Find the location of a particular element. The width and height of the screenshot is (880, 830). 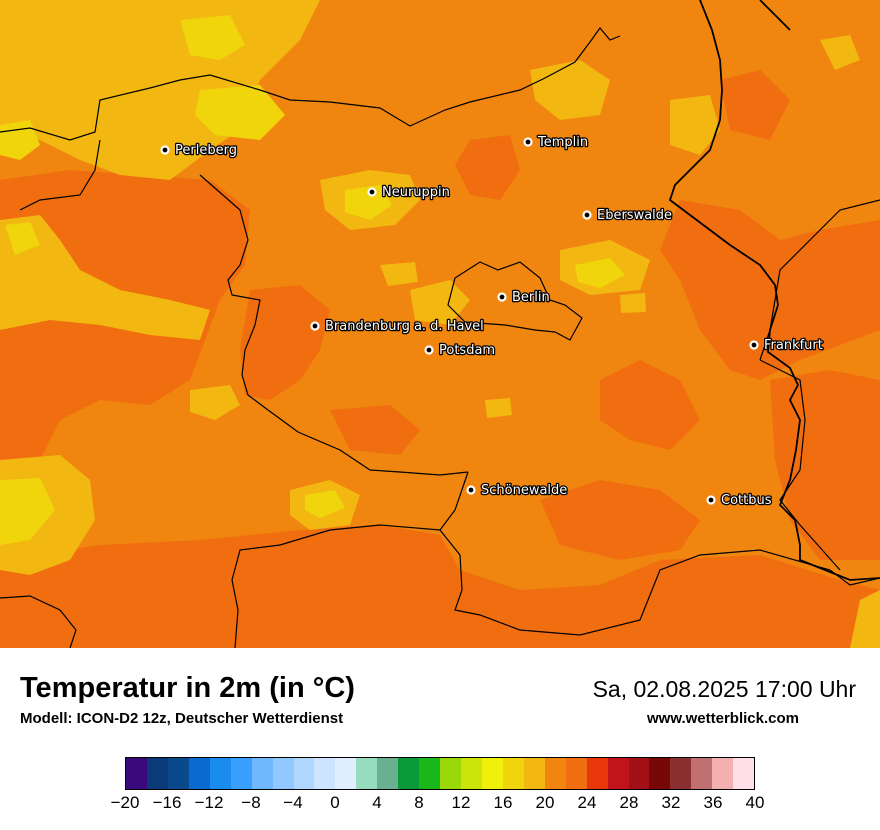

colorbar-tick-label: 20 is located at coordinates (545, 802).